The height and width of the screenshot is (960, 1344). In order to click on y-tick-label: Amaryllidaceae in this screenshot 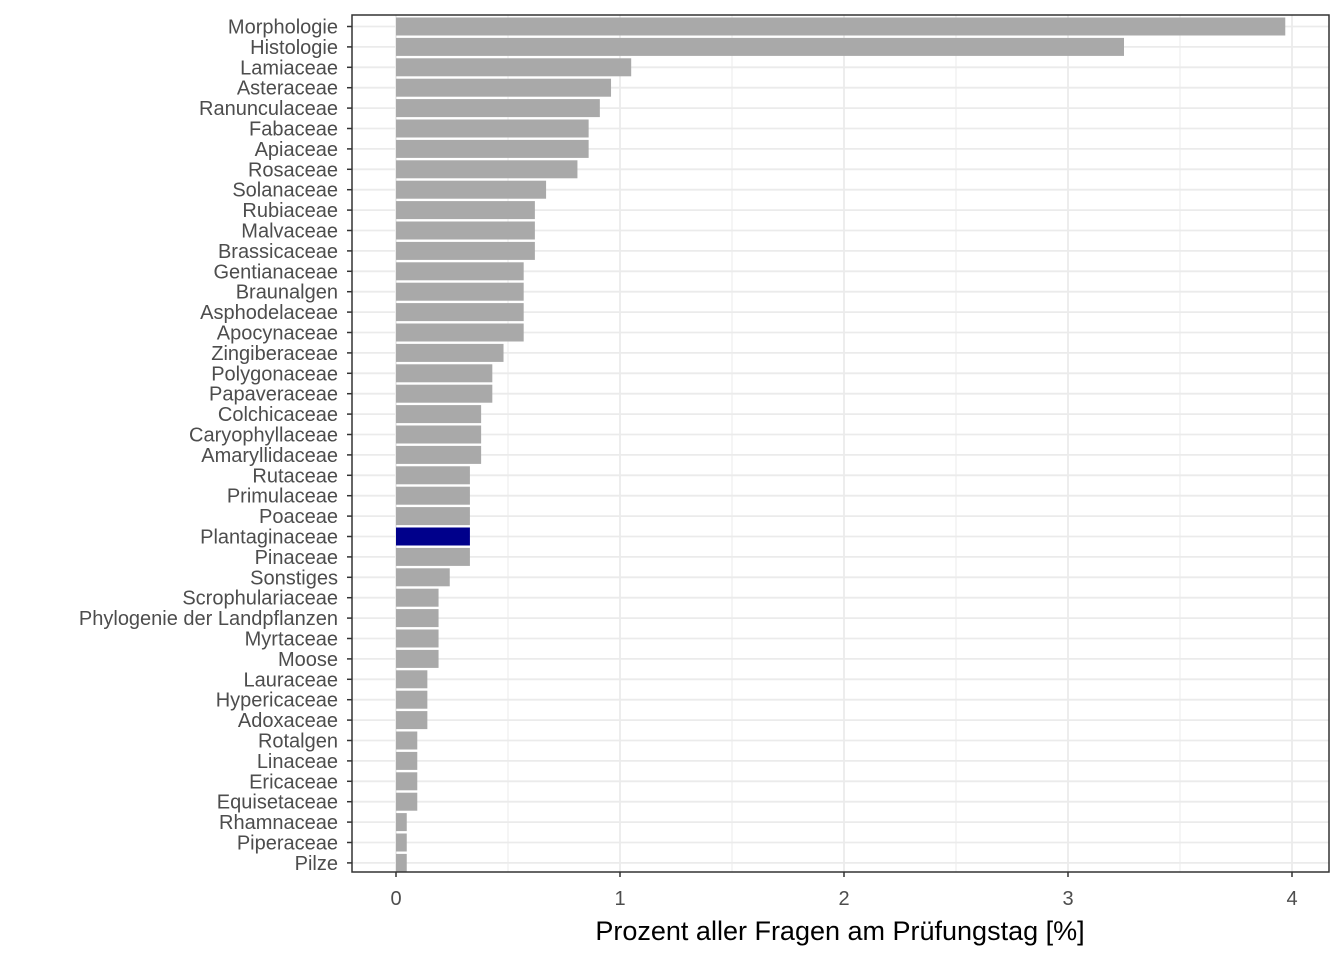, I will do `click(269, 456)`.